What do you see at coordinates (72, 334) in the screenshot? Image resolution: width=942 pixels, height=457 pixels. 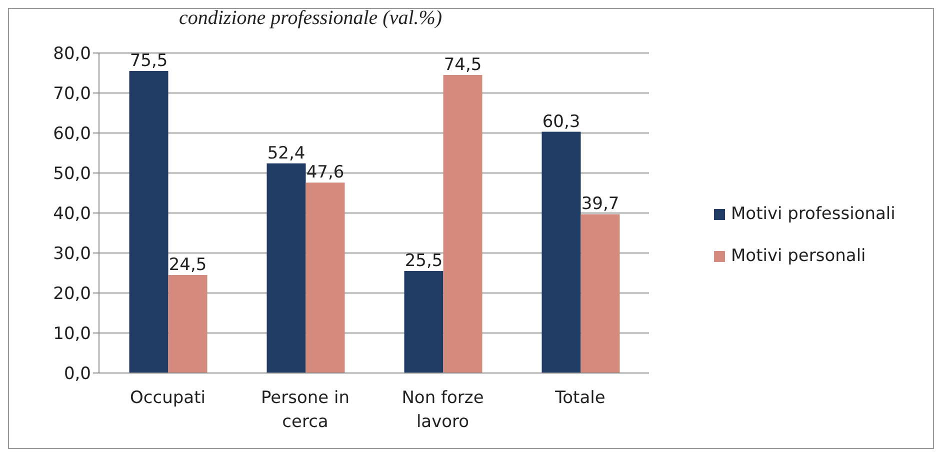 I see `y-tick-label: 10,0` at bounding box center [72, 334].